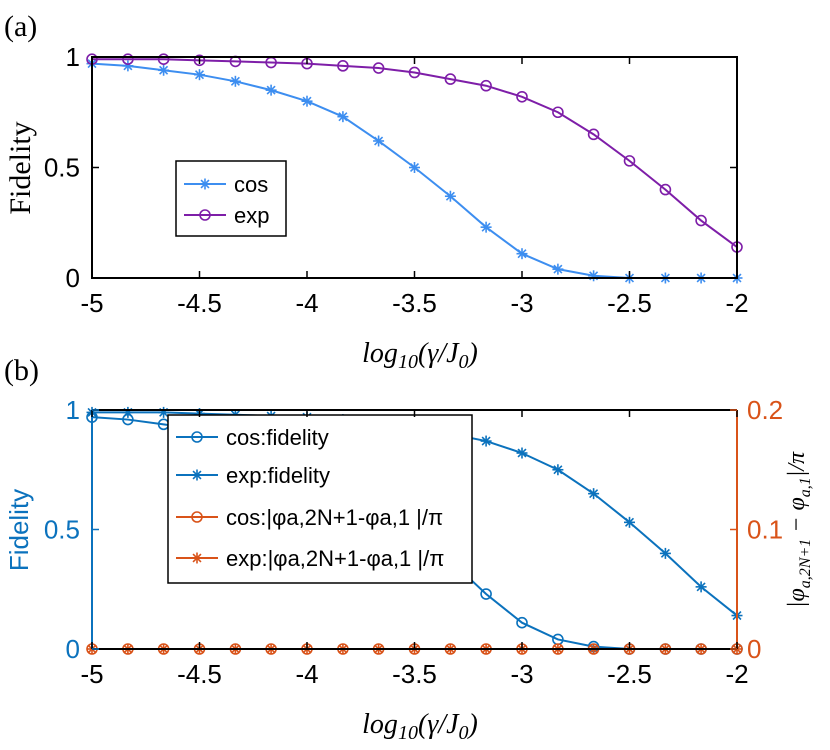 This screenshot has height=750, width=830. I want to click on legend-marker-symbol-cos, so click(205, 184).